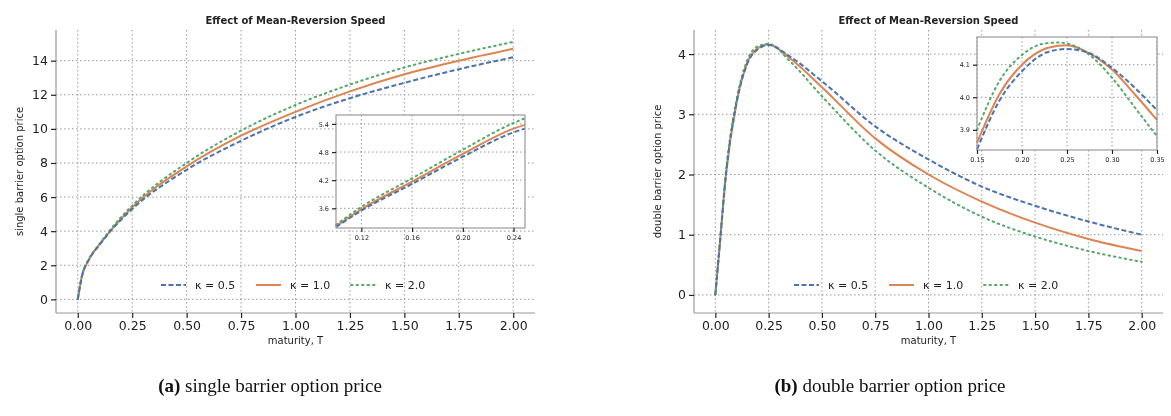  What do you see at coordinates (890, 386) in the screenshot?
I see `text: (b) double barrier option price` at bounding box center [890, 386].